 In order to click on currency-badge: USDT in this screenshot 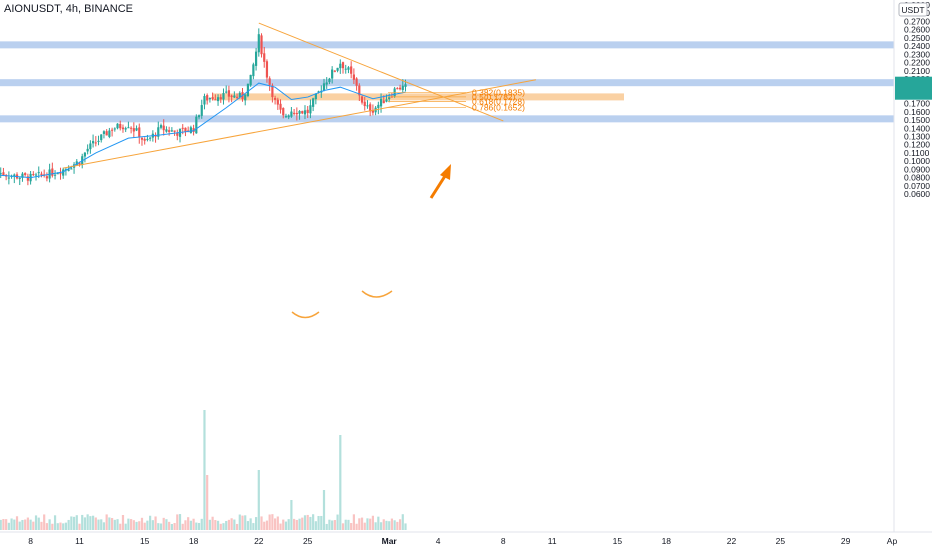, I will do `click(913, 9)`.